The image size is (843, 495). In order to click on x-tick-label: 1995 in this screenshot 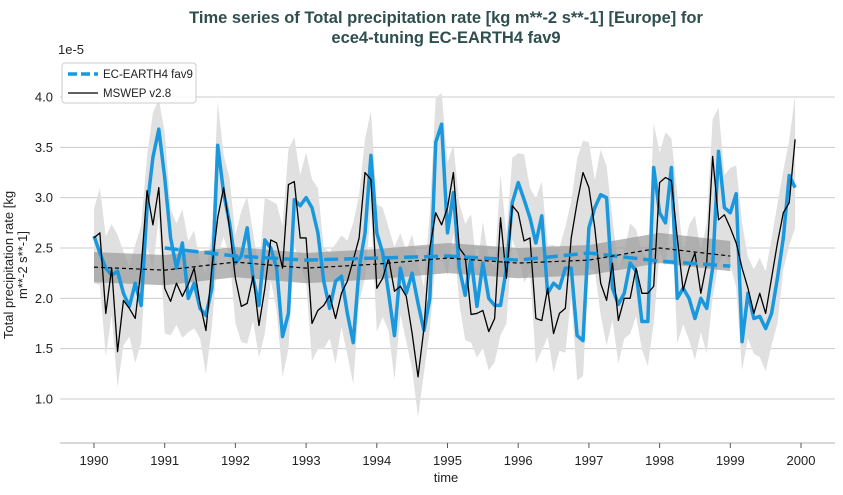, I will do `click(447, 460)`.